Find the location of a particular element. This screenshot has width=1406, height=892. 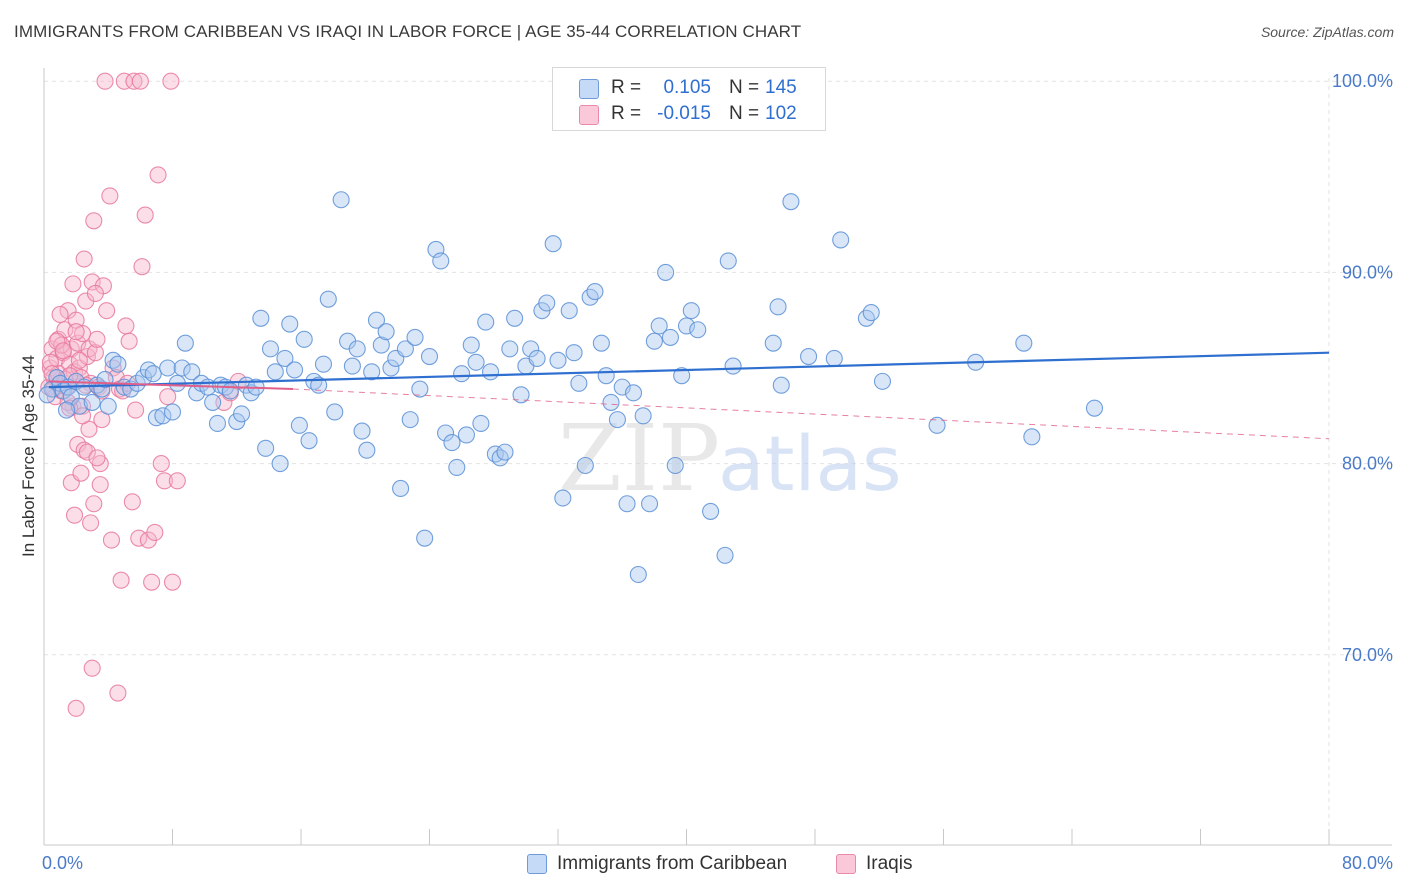

legend-label-caribbean: Immigrants from Caribbean is located at coordinates (672, 863).